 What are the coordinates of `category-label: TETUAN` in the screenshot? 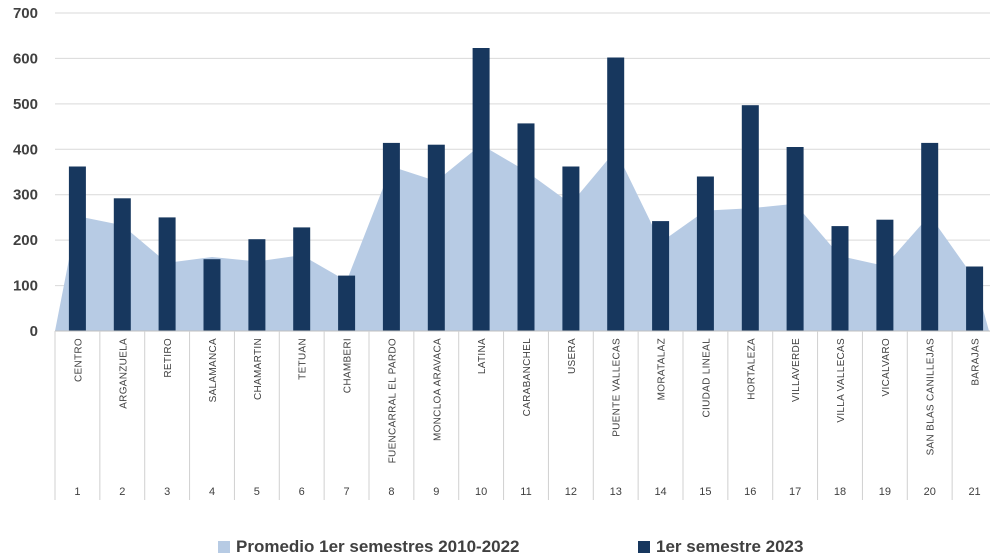 It's located at (303, 359).